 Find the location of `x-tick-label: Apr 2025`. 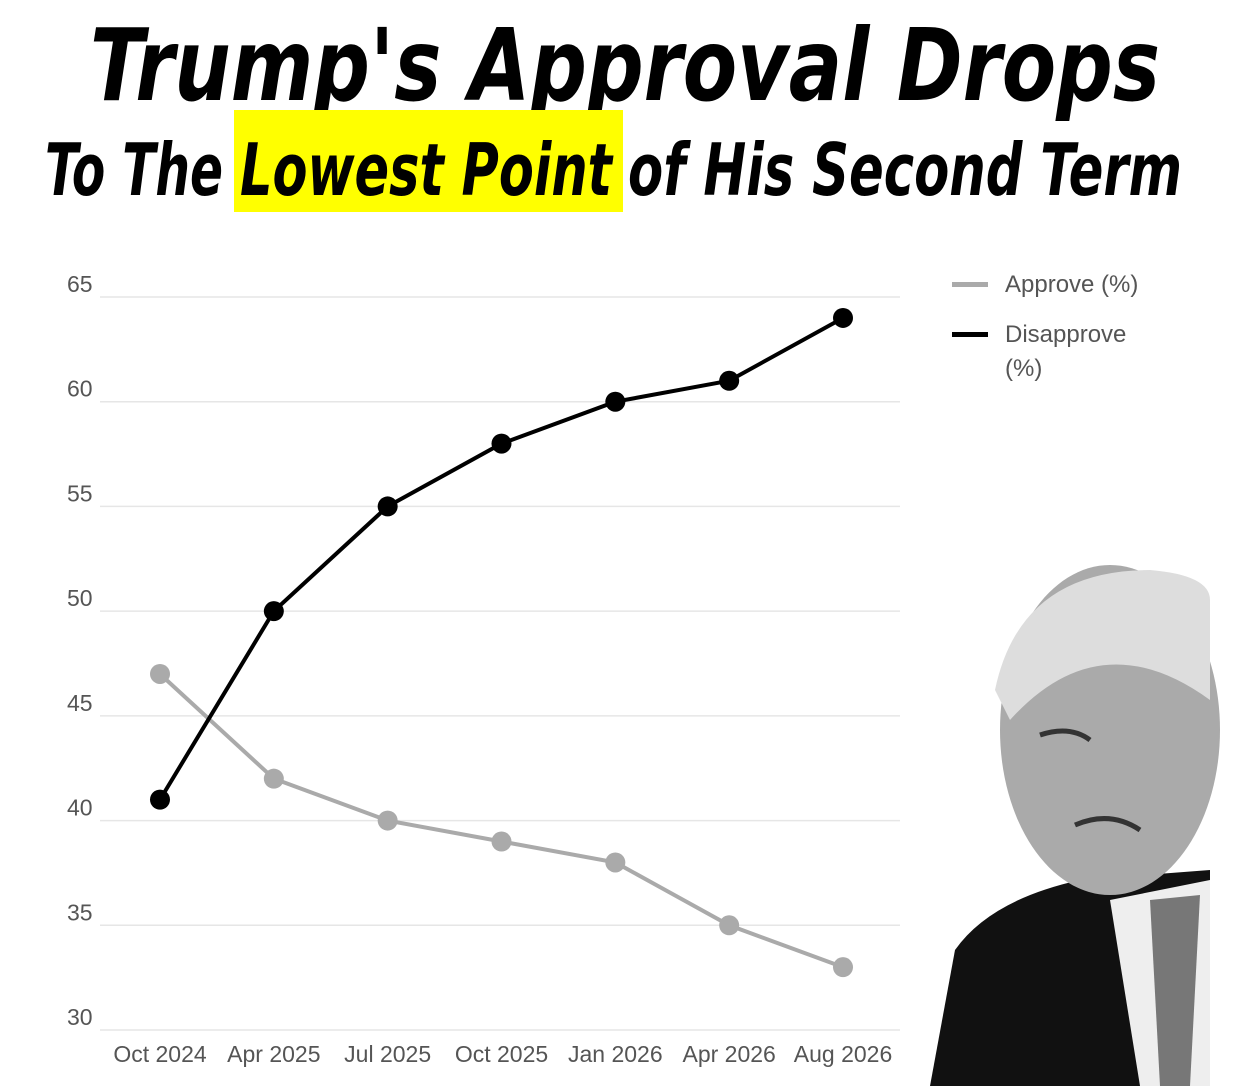

x-tick-label: Apr 2025 is located at coordinates (273, 1054).